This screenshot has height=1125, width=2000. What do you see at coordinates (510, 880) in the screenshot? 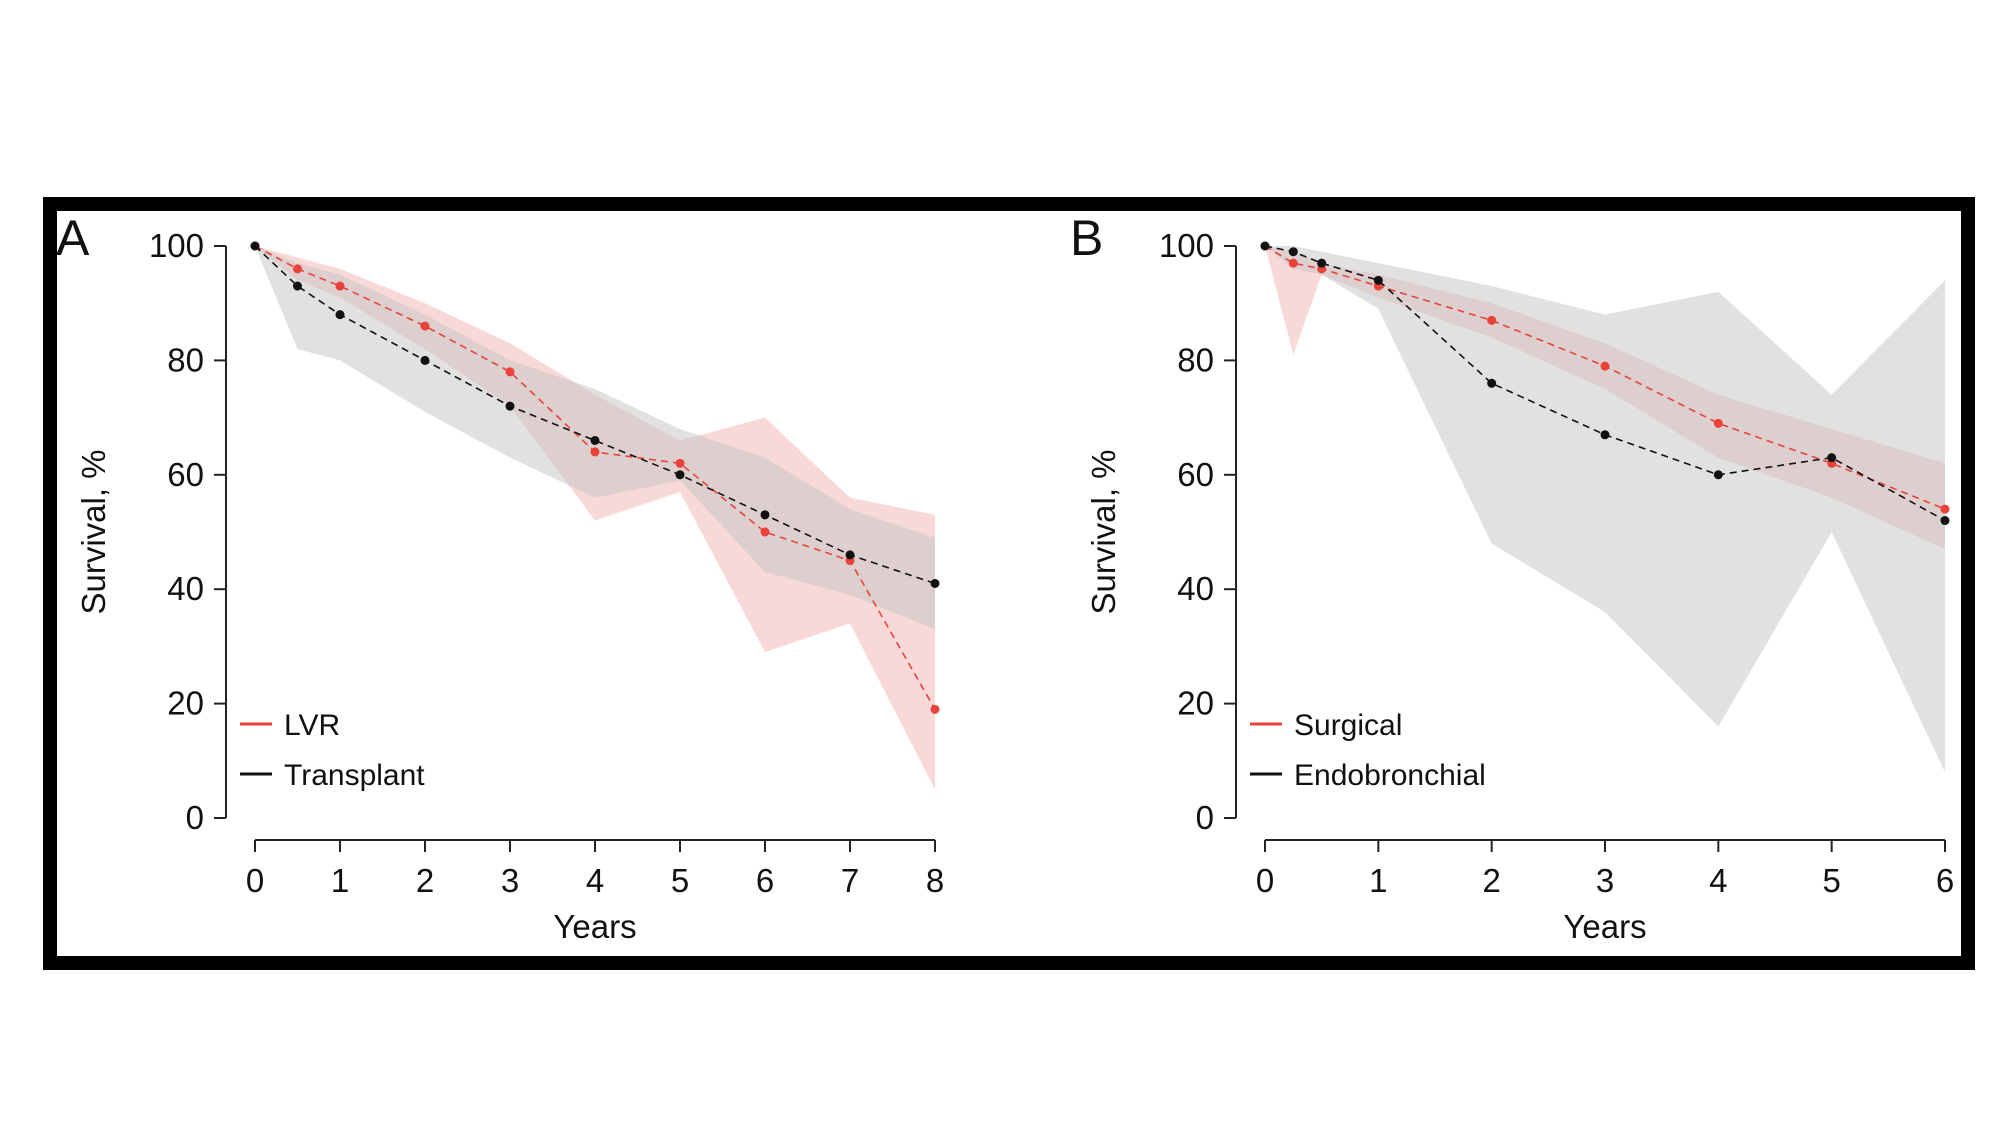
I see `panel-a-x-tick-label: 3` at bounding box center [510, 880].